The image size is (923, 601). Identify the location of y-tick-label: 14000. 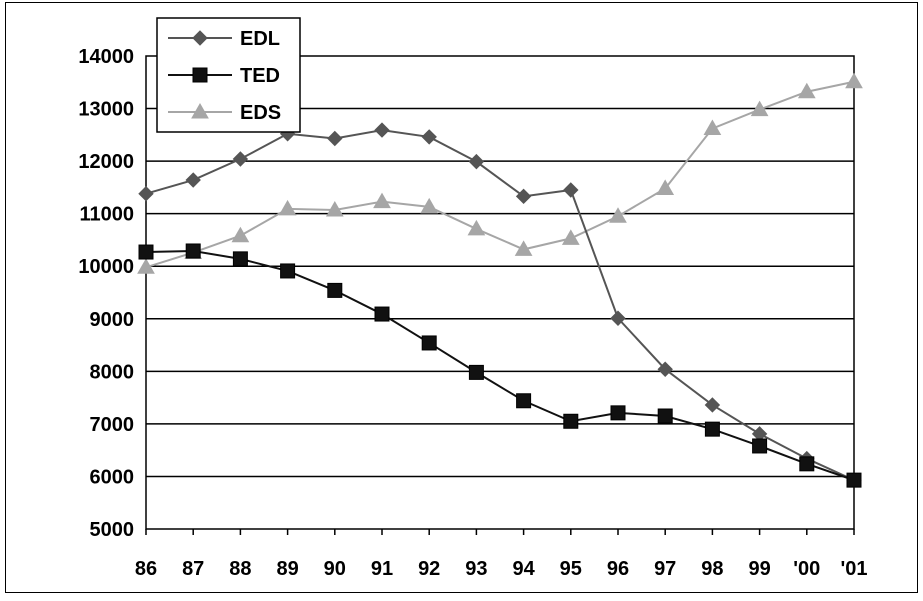
(106, 57).